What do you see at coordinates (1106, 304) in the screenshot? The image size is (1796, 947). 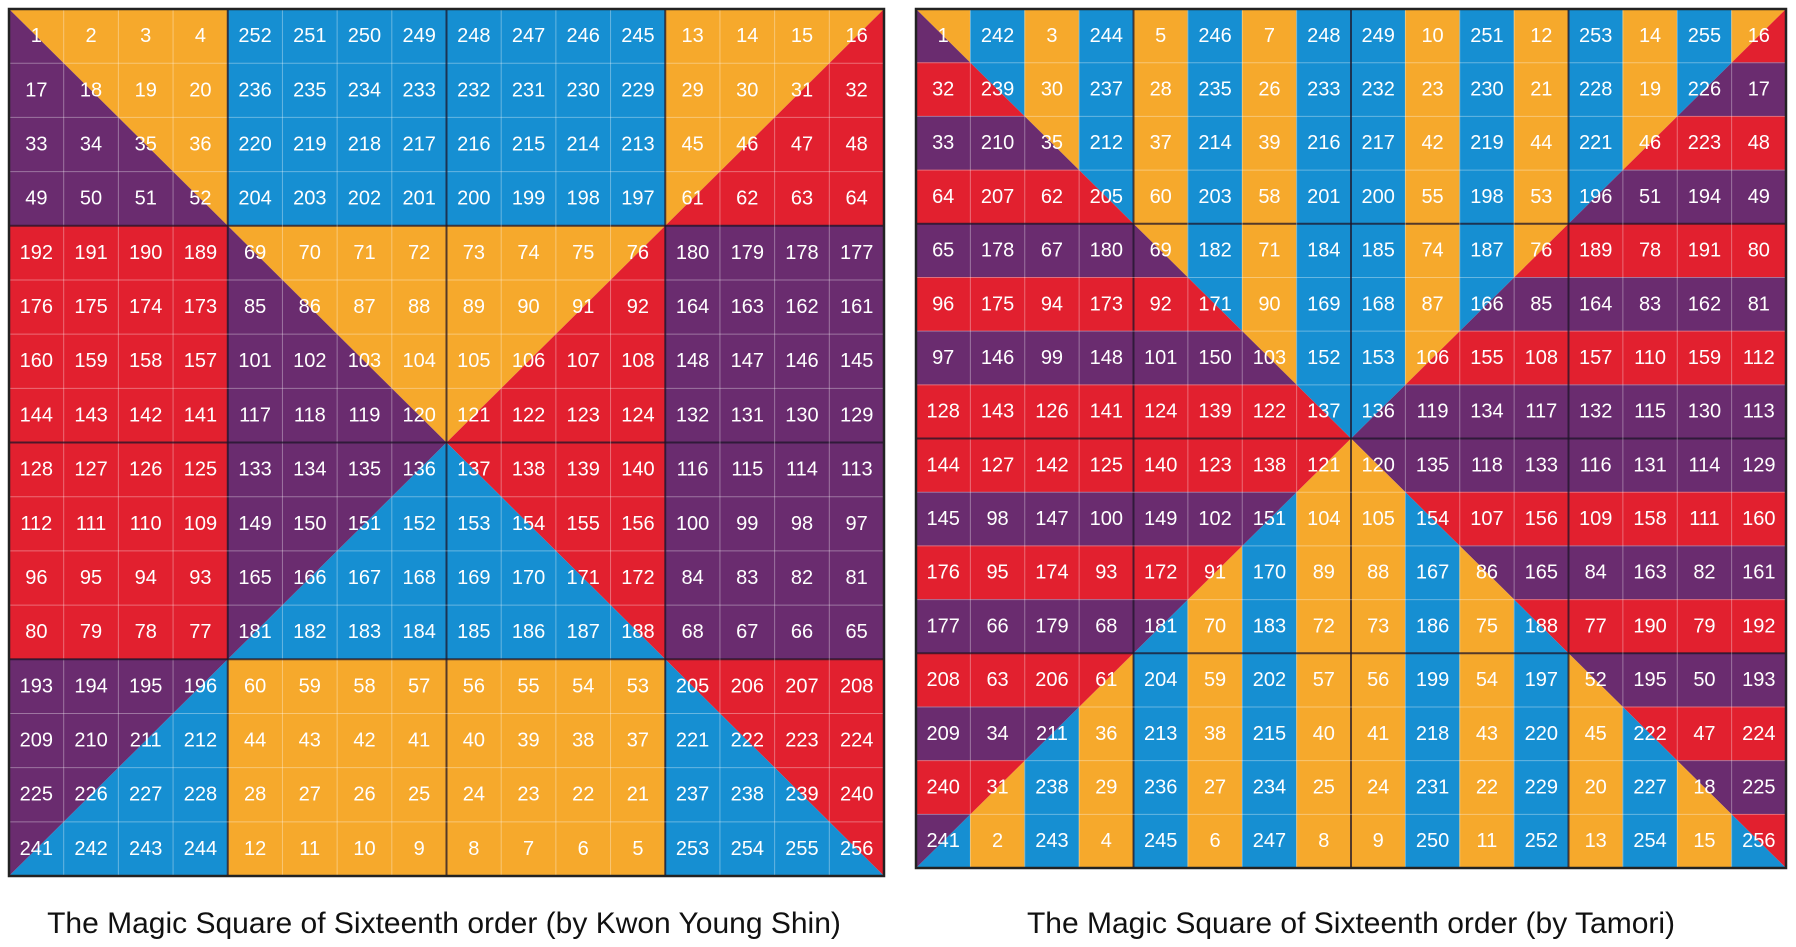 I see `cell-number: 173` at bounding box center [1106, 304].